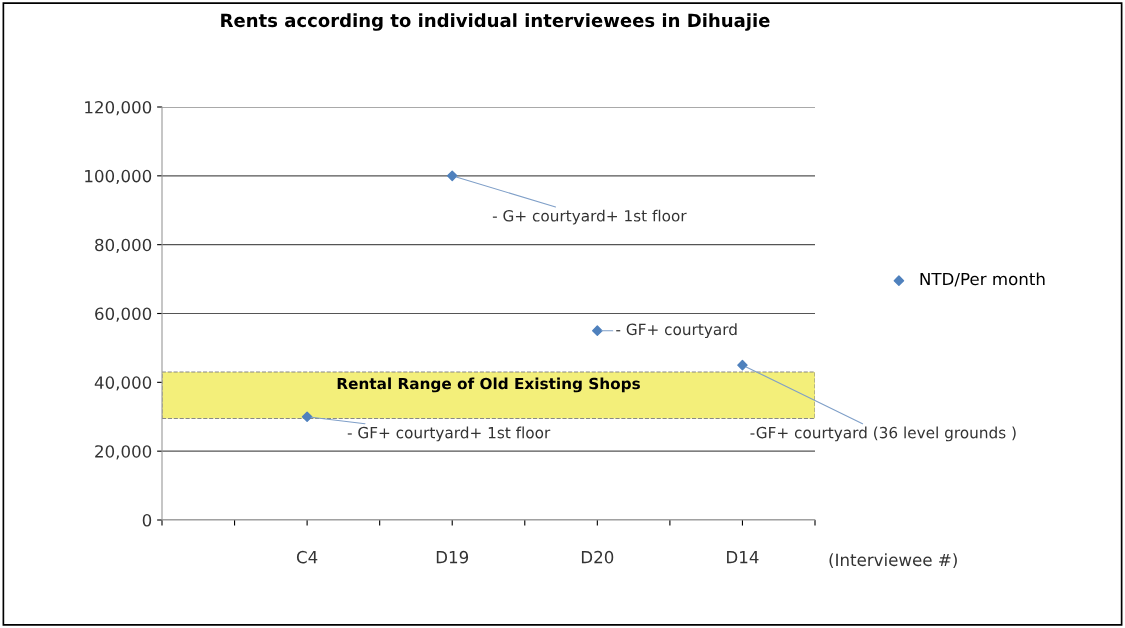 The image size is (1125, 628). What do you see at coordinates (488, 385) in the screenshot?
I see `band-label: Rental Range of Old Existing Shops` at bounding box center [488, 385].